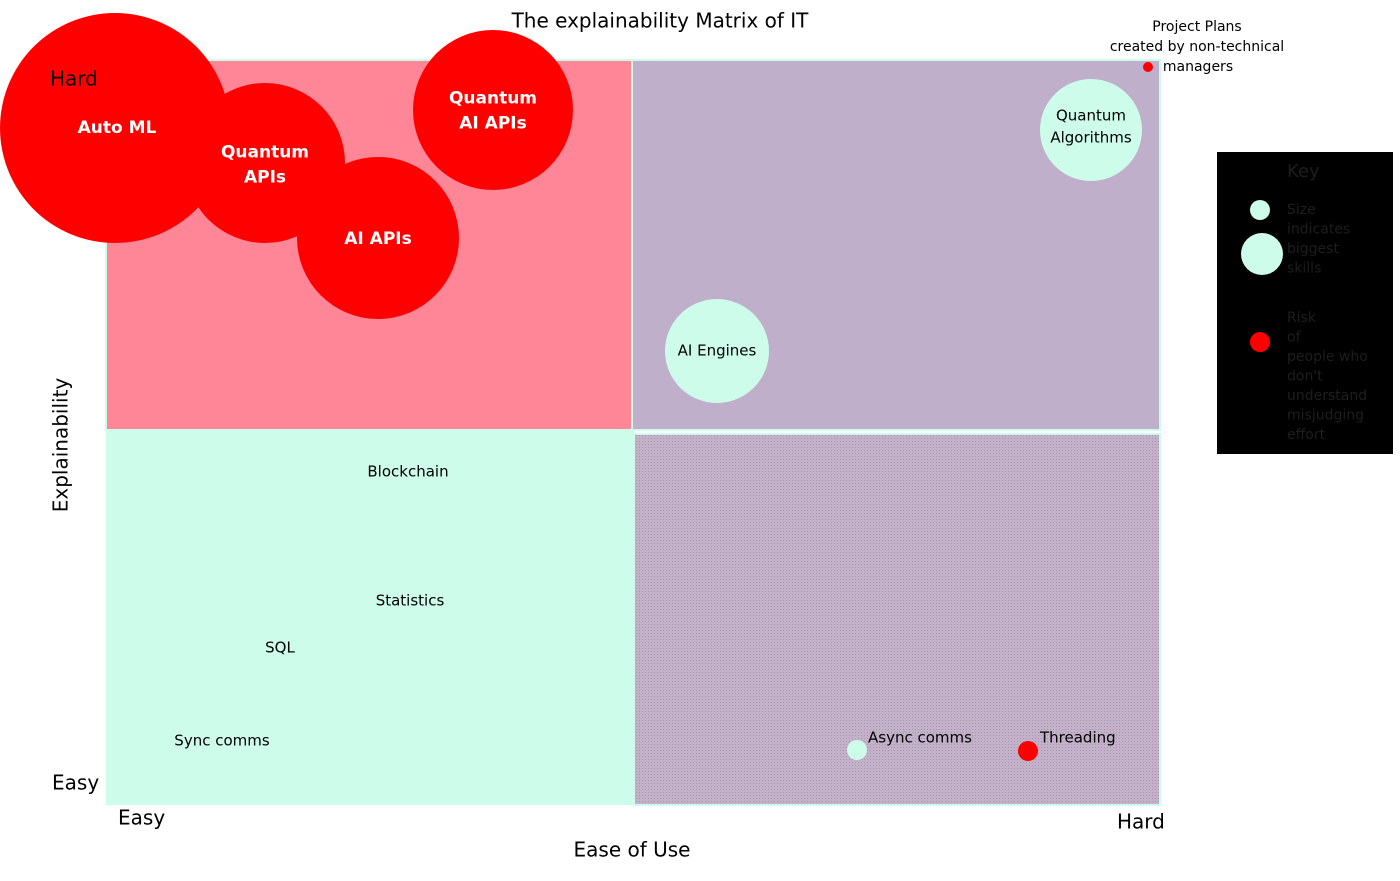  I want to click on item-label: created by non-technical, so click(1197, 47).